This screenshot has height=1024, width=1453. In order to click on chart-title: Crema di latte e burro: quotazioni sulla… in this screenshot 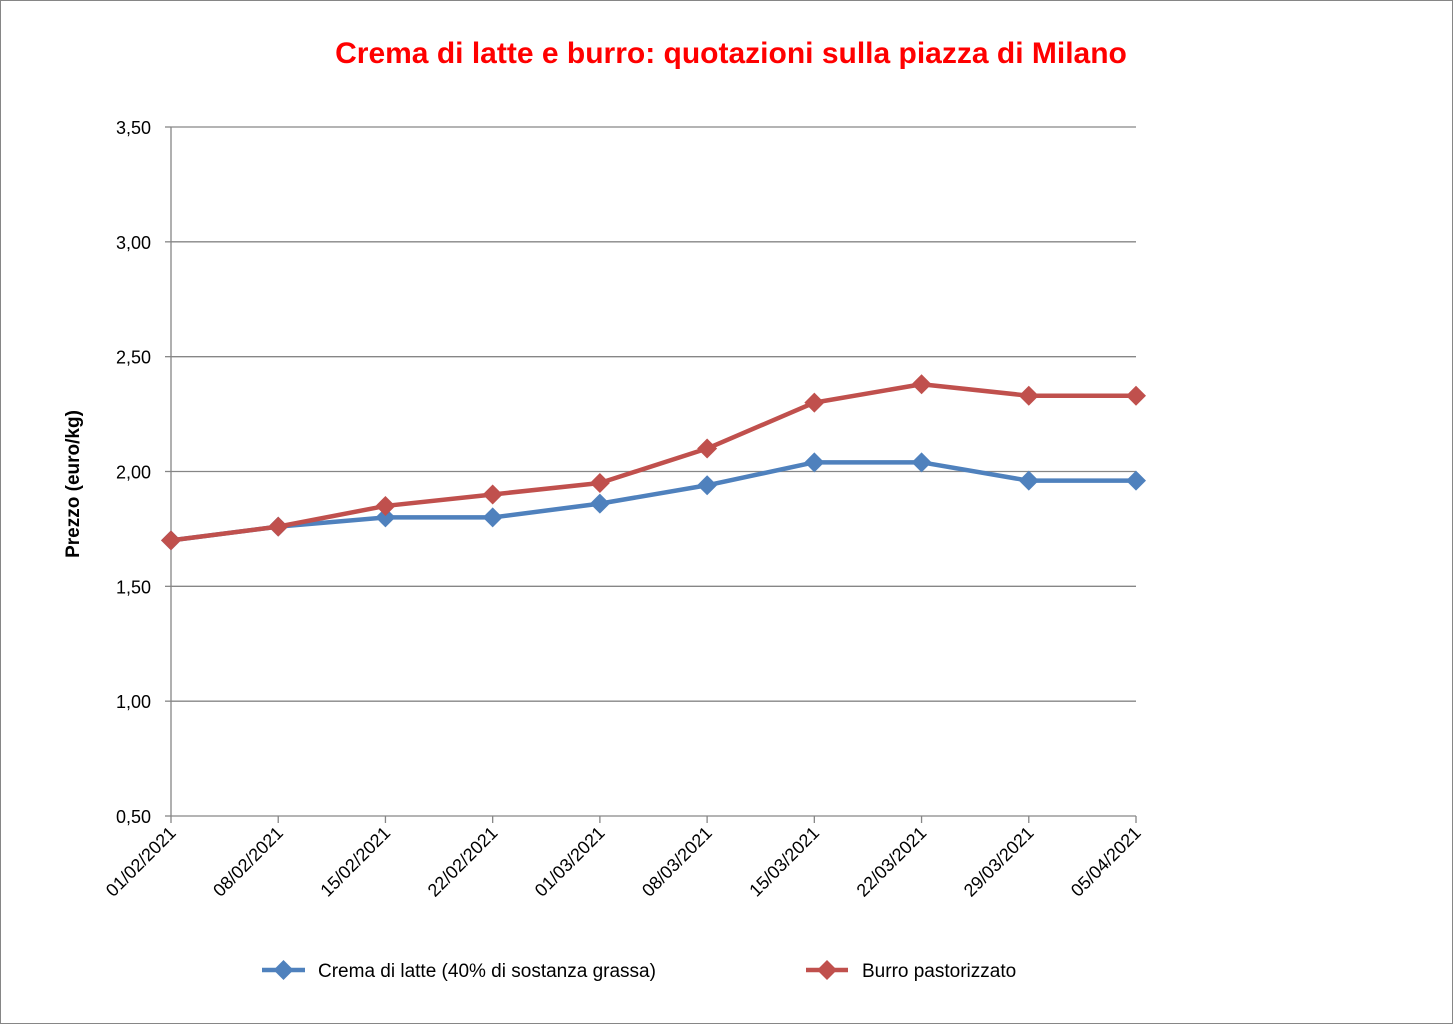, I will do `click(731, 53)`.